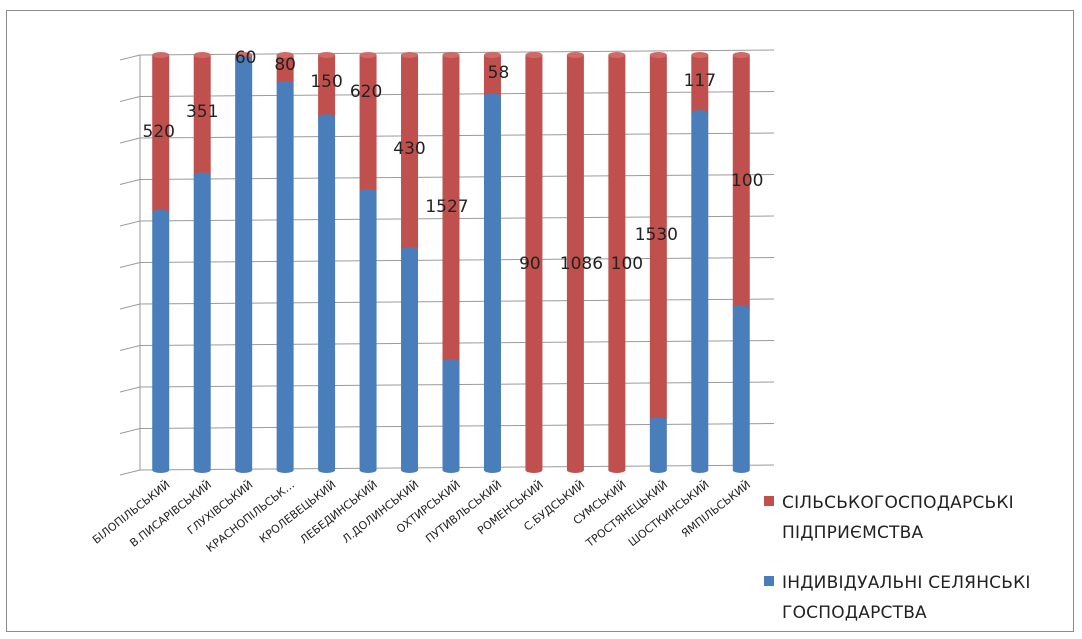 This screenshot has height=639, width=1082. What do you see at coordinates (716, 509) in the screenshot?
I see `x-tick-label: ЯМПІЛЬСЬКИЙ` at bounding box center [716, 509].